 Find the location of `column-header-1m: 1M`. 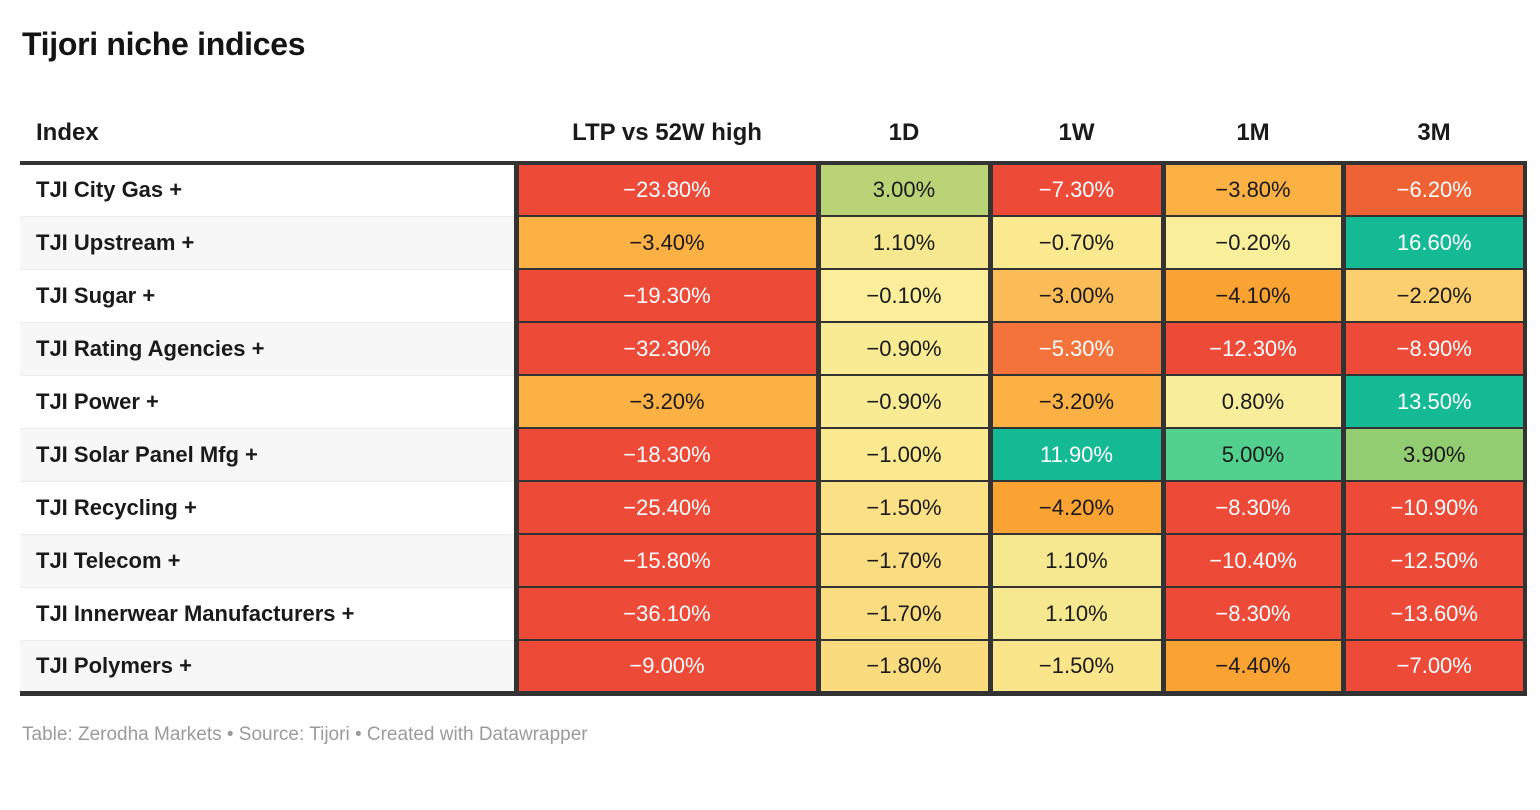

column-header-1m: 1M is located at coordinates (1253, 142).